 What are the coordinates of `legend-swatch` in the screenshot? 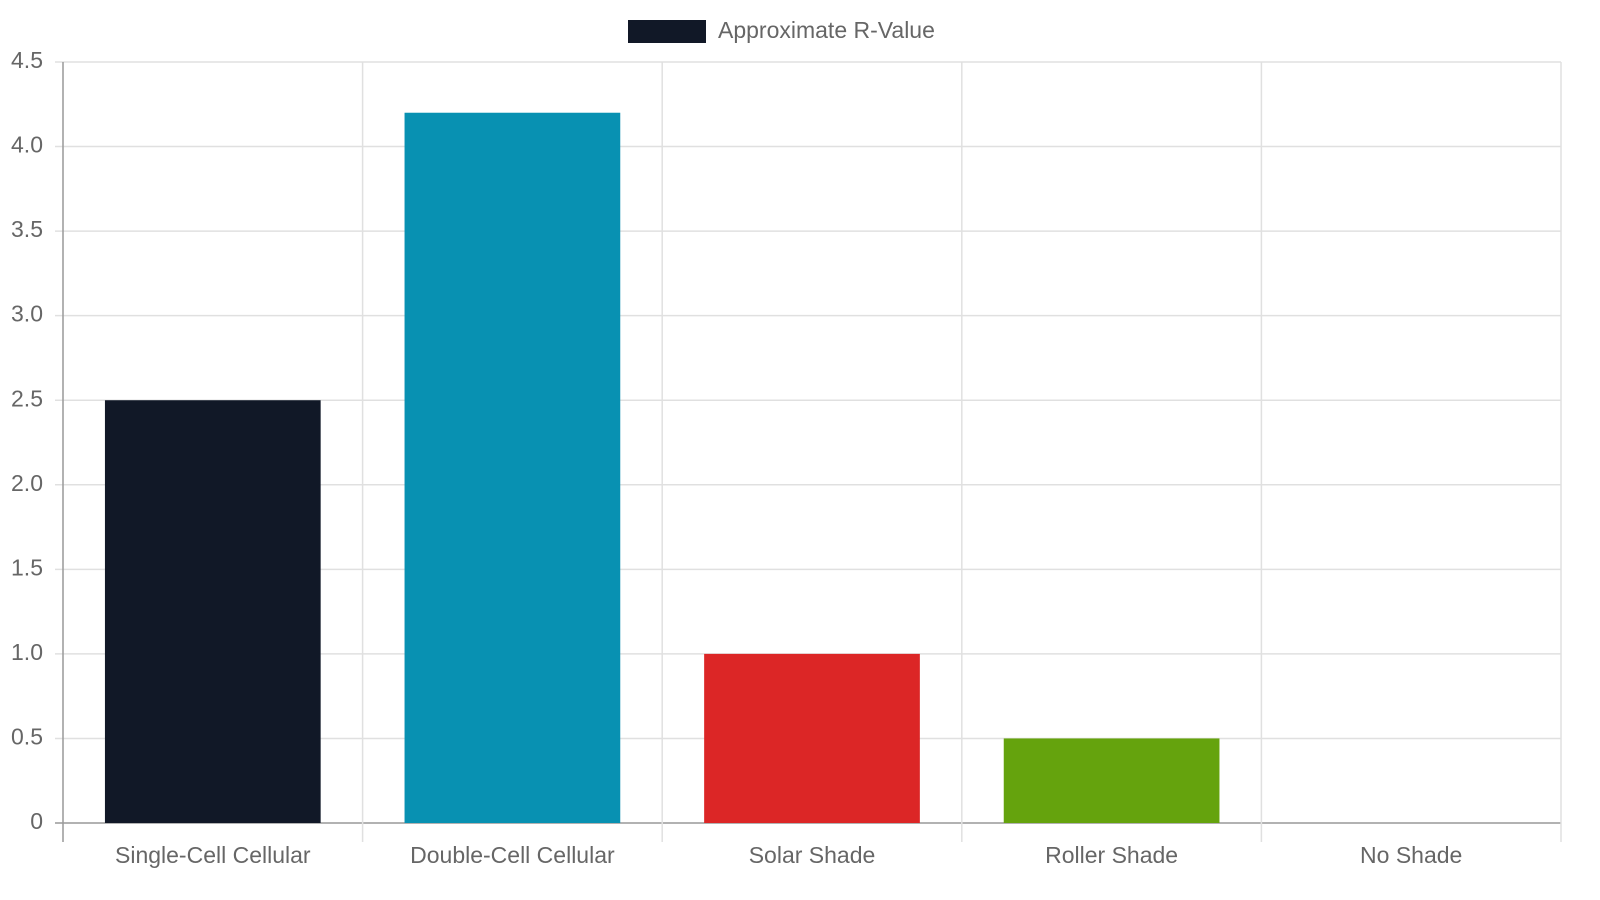 It's located at (667, 31).